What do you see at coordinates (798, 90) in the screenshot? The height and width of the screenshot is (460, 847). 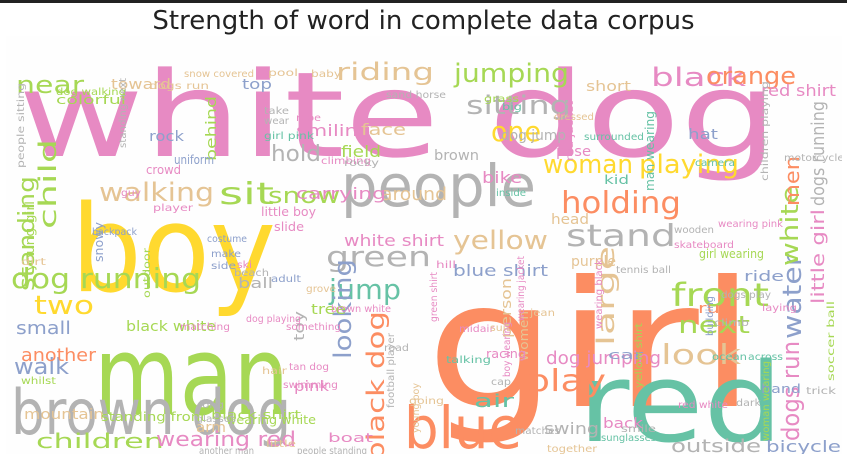 I see `word-red-shirt: red shirt` at bounding box center [798, 90].